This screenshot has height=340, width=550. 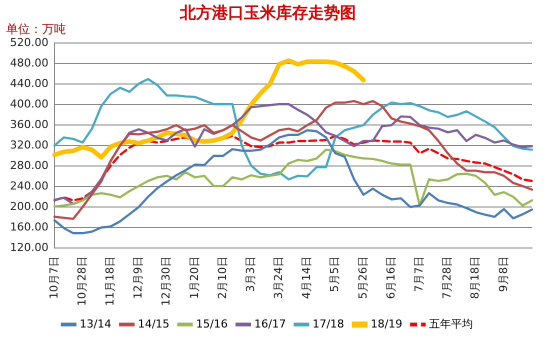 What do you see at coordinates (503, 274) in the screenshot?
I see `x-tick-label: 9月8日` at bounding box center [503, 274].